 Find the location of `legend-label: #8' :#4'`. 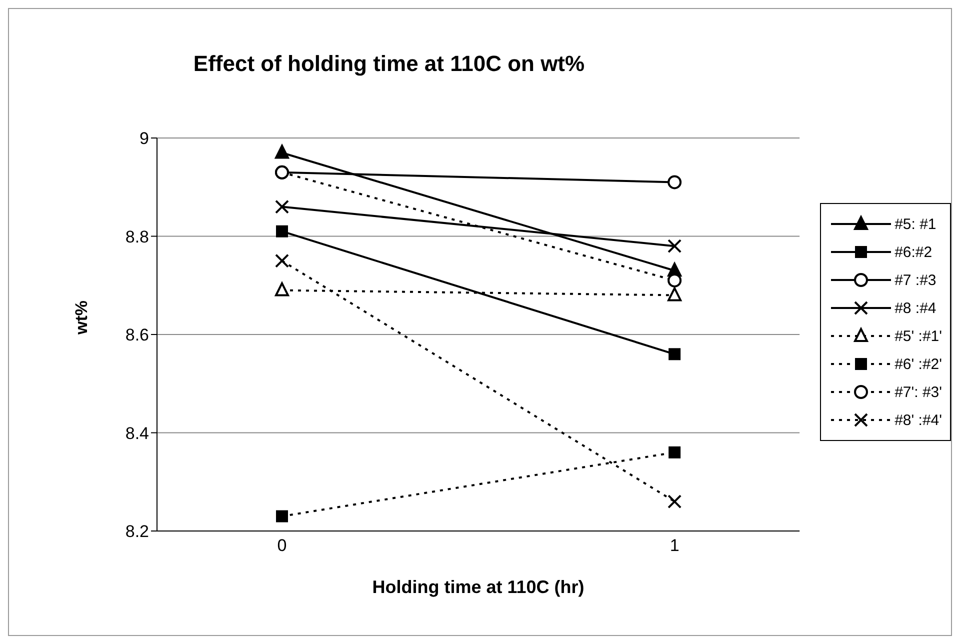

legend-label: #8' :#4' is located at coordinates (918, 420).